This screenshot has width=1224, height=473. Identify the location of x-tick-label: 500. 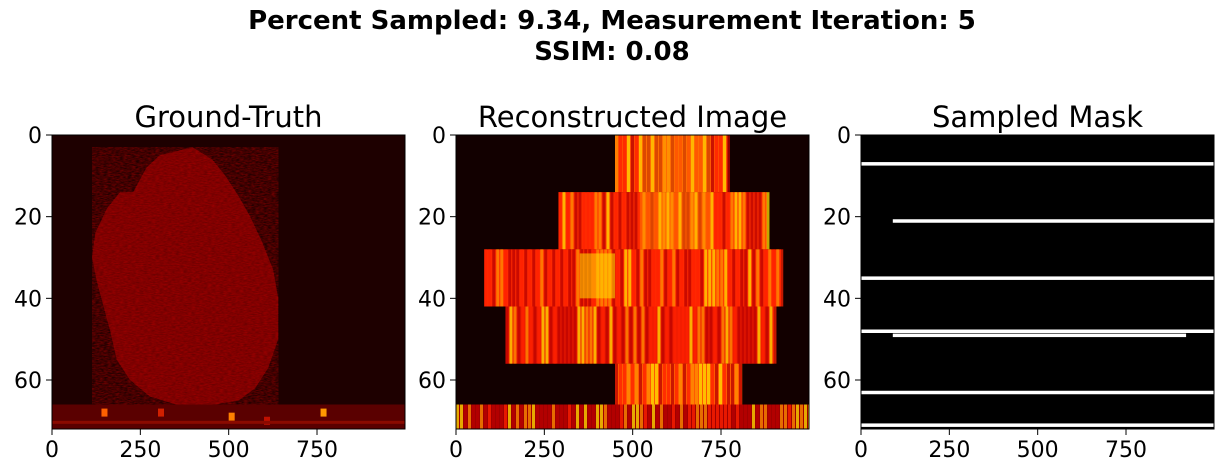
(229, 450).